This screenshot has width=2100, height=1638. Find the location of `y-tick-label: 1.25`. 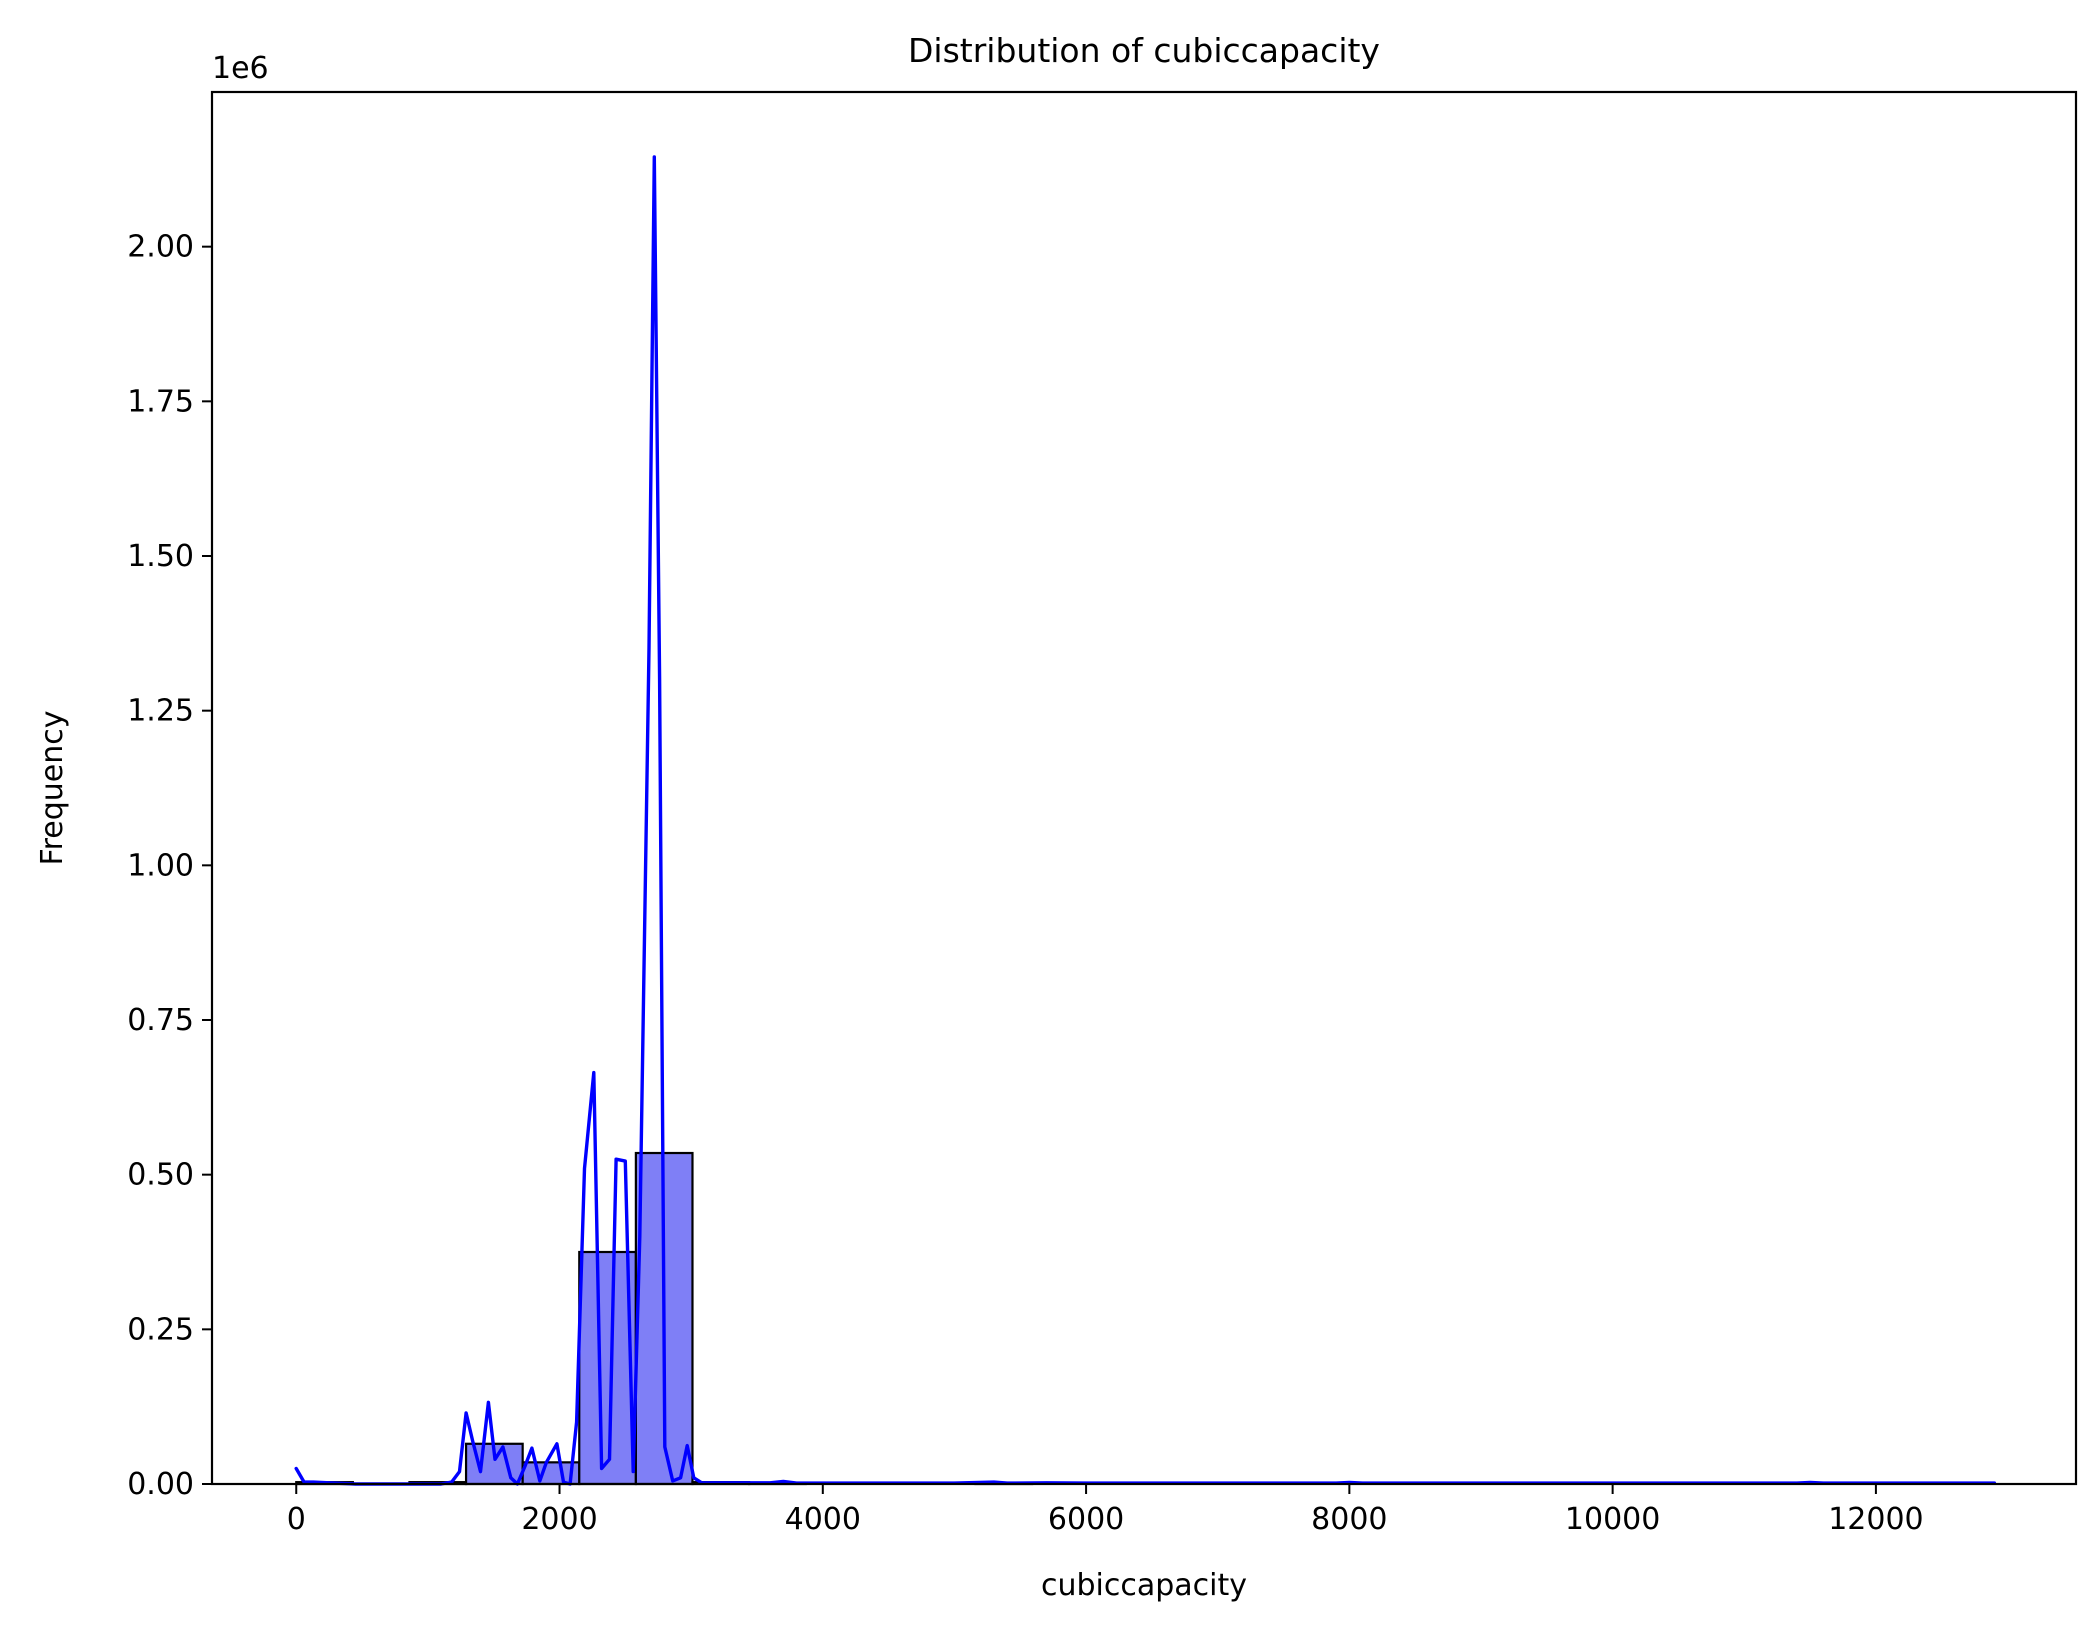

y-tick-label: 1.25 is located at coordinates (160, 711).